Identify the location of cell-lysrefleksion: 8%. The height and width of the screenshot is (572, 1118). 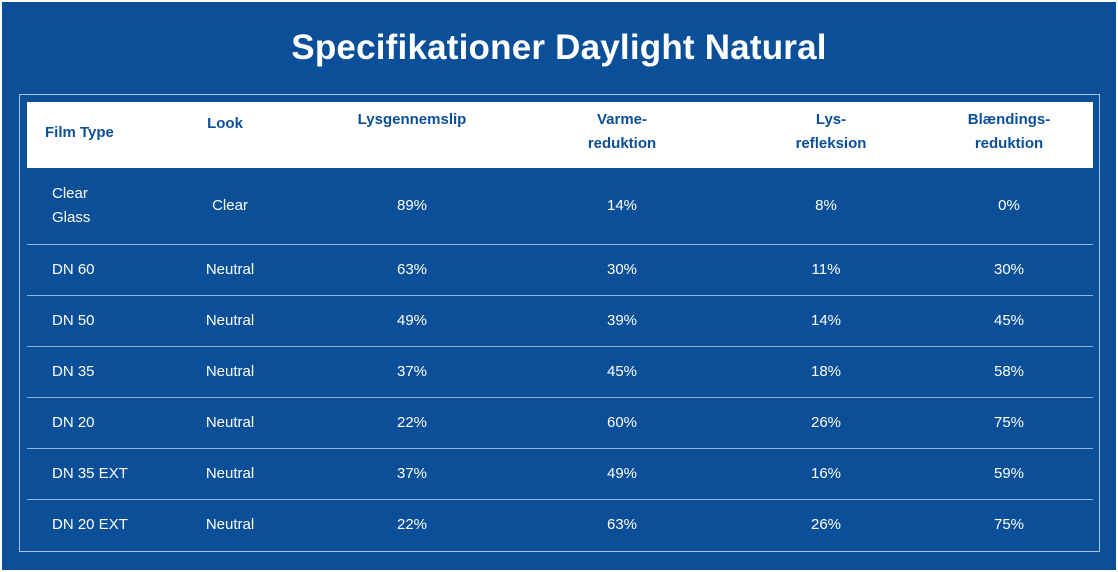
(826, 205).